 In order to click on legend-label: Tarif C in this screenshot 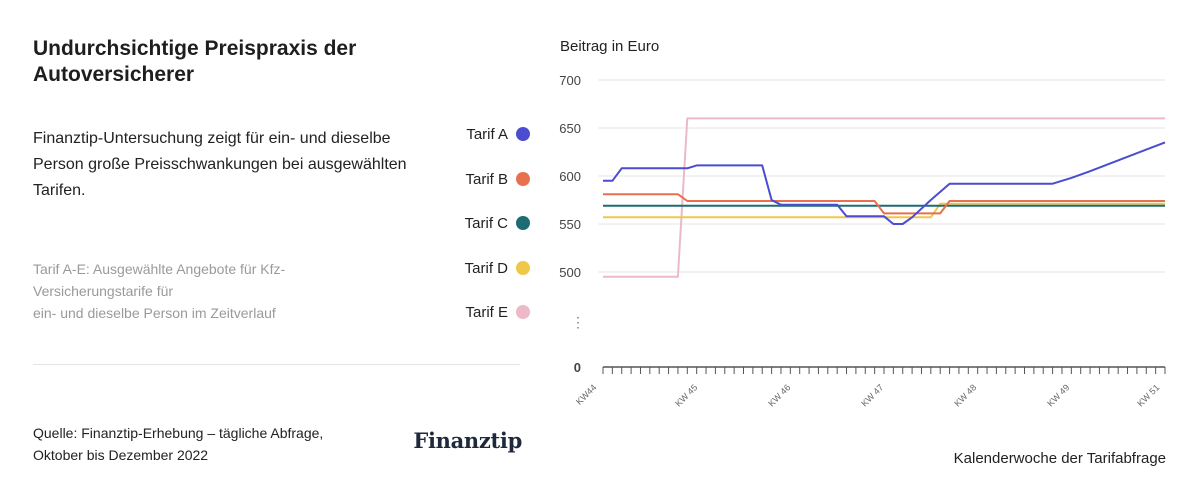, I will do `click(486, 223)`.